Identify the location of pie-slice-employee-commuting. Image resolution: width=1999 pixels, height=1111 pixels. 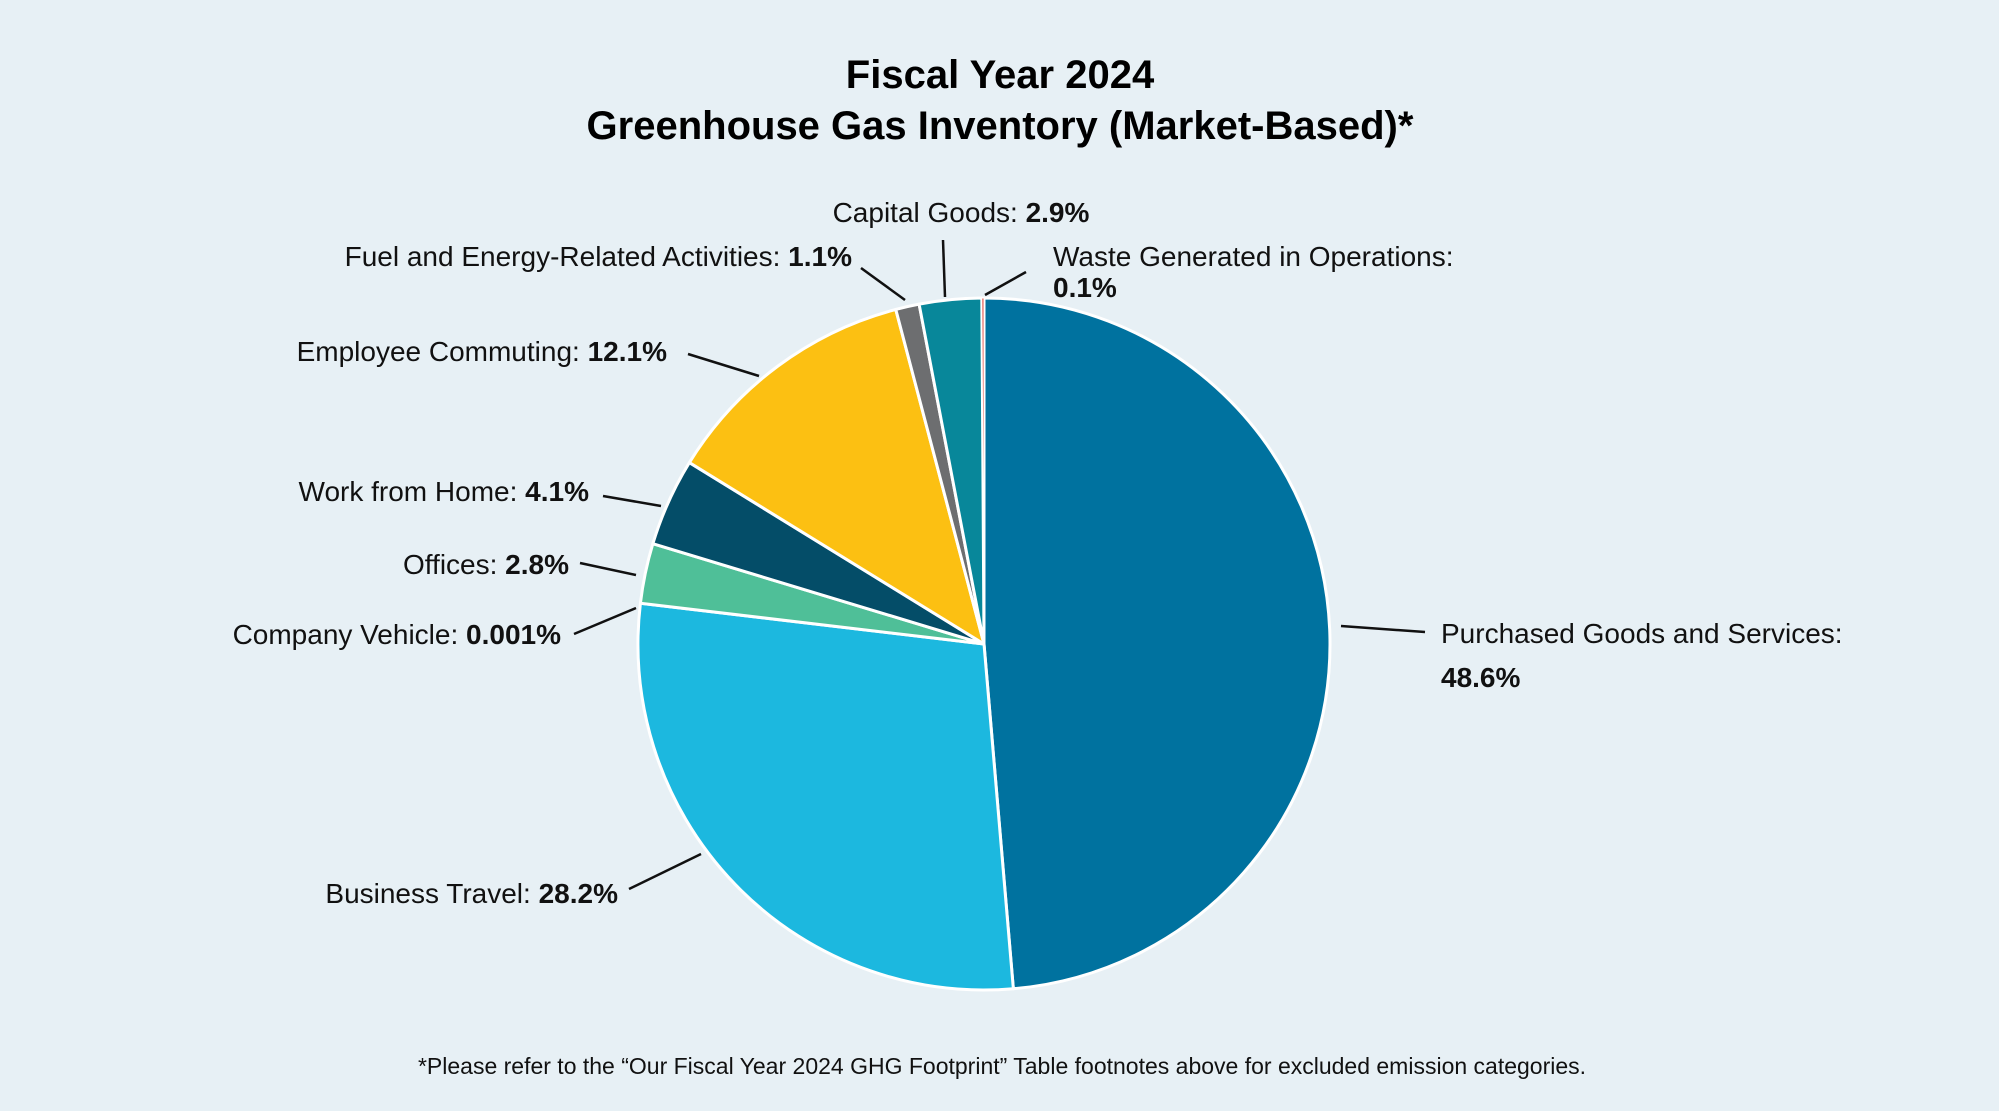
(836, 476).